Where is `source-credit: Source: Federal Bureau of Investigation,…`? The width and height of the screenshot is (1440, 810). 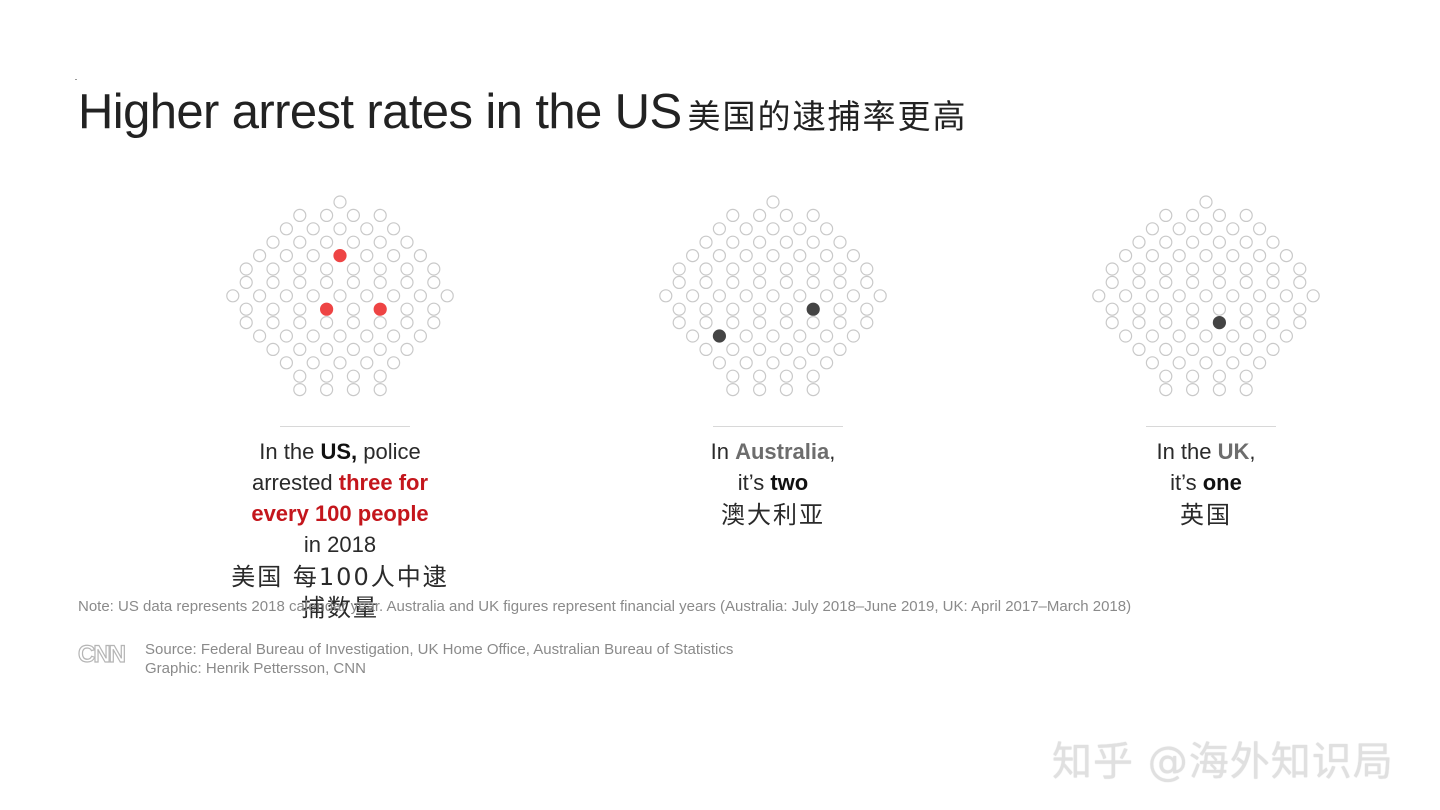 source-credit: Source: Federal Bureau of Investigation,… is located at coordinates (439, 659).